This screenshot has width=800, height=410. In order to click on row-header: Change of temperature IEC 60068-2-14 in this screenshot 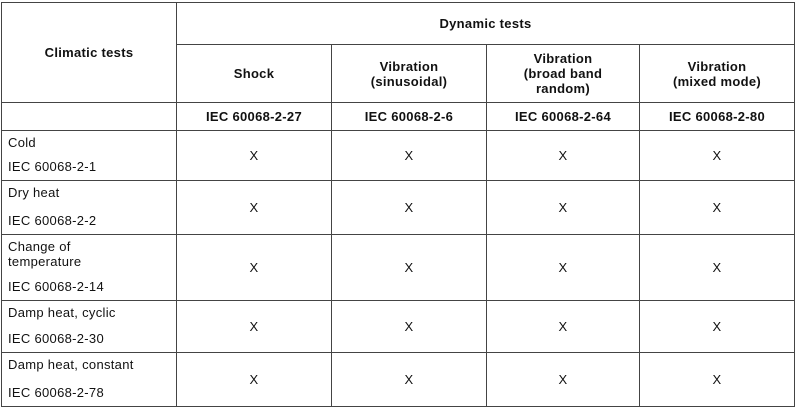, I will do `click(89, 267)`.